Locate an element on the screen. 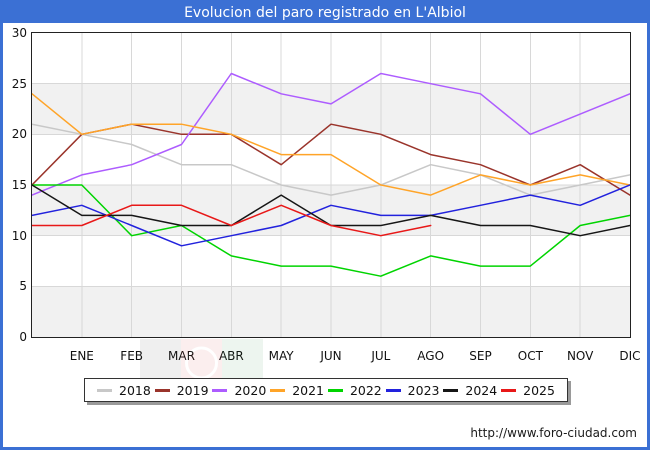 This screenshot has width=650, height=450. footer-url: http://www.foro-ciudad.com is located at coordinates (553, 433).